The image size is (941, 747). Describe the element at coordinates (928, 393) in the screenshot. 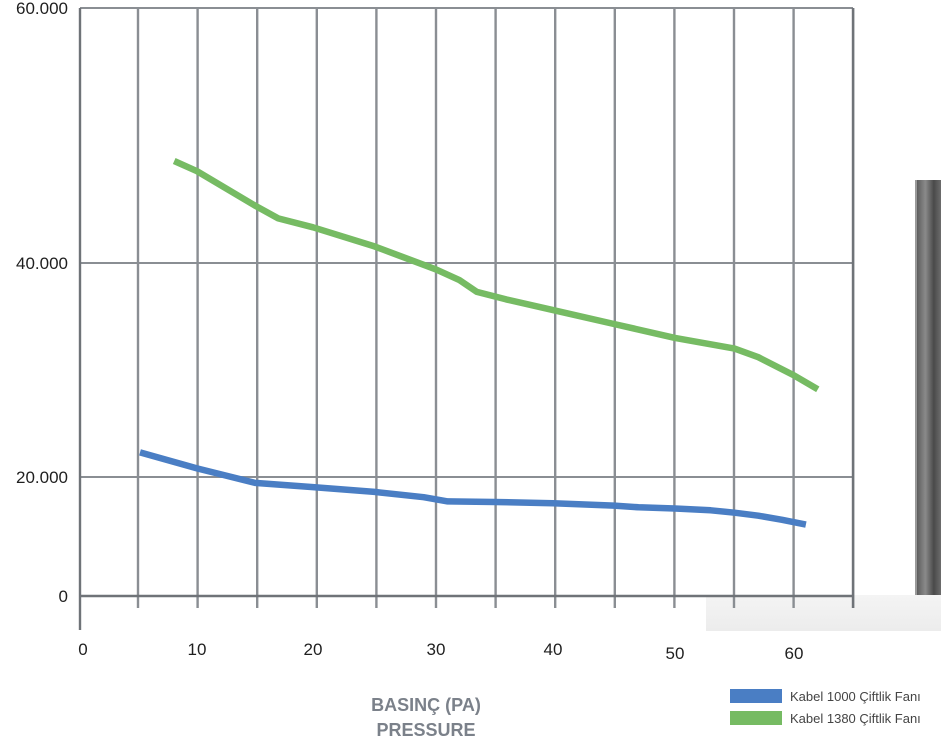

I see `product-photo-edge` at that location.